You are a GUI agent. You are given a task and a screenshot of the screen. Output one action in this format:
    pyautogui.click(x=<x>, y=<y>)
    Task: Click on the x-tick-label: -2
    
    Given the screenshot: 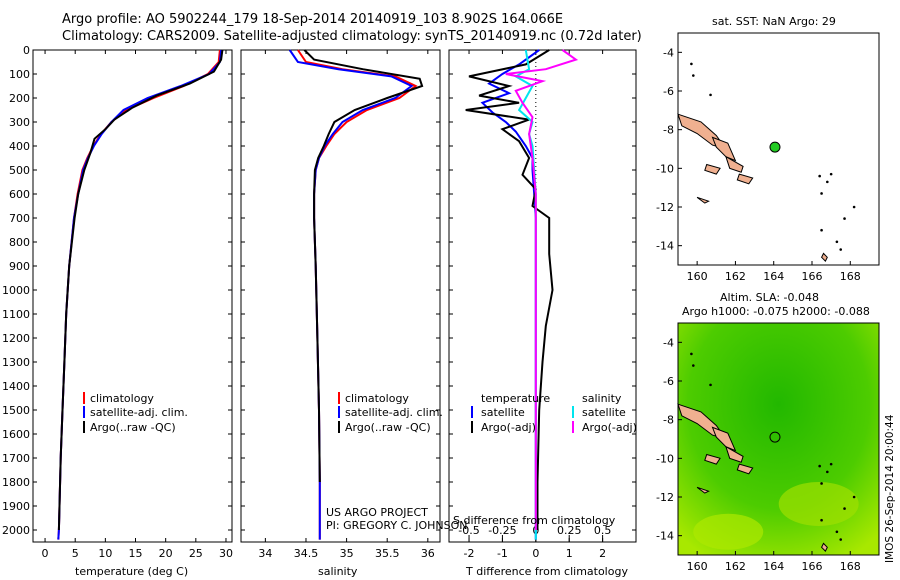 What is the action you would take?
    pyautogui.click(x=469, y=553)
    